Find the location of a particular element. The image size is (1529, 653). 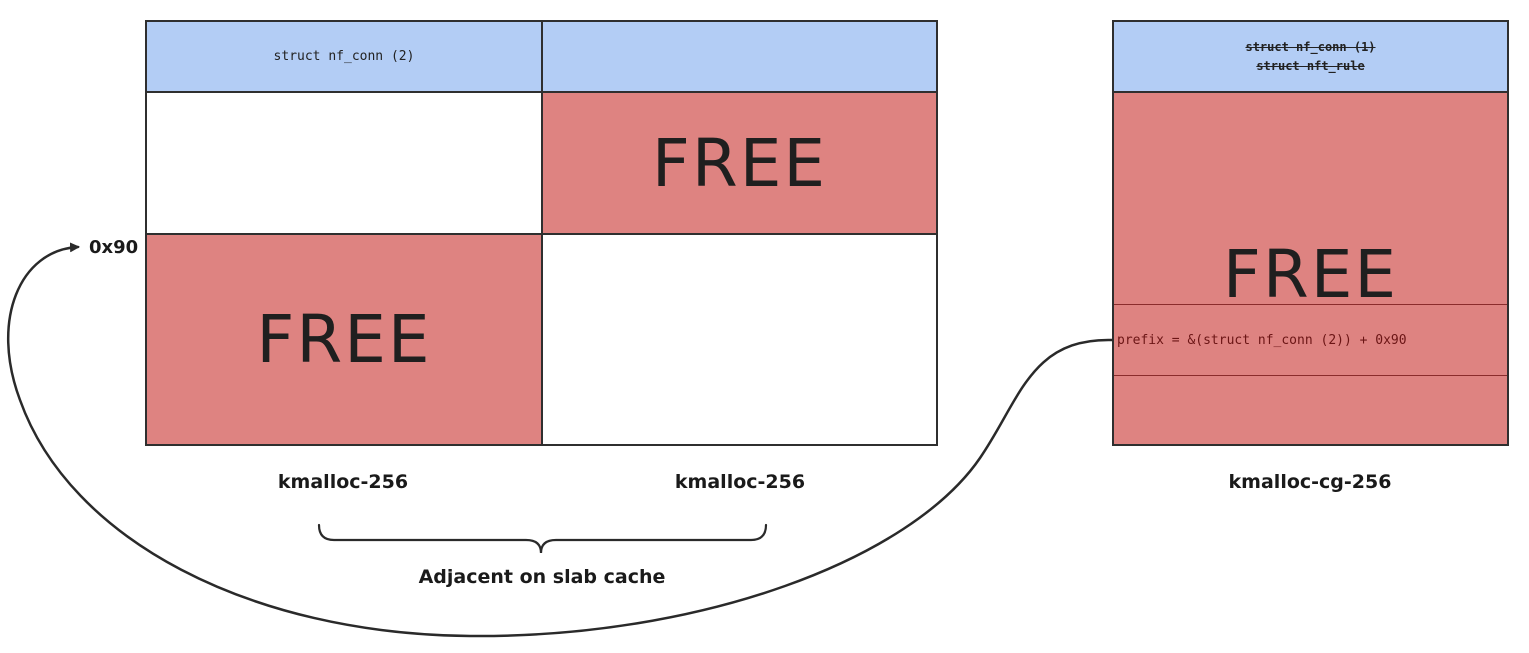

left-slab-caption: kmalloc-256 is located at coordinates (343, 482).